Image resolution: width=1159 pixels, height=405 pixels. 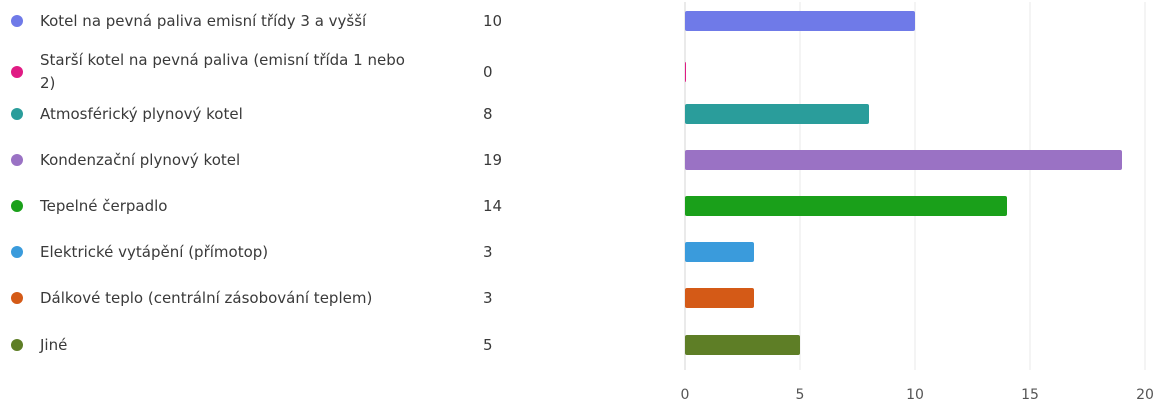 What do you see at coordinates (493, 21) in the screenshot?
I see `count-label: 10` at bounding box center [493, 21].